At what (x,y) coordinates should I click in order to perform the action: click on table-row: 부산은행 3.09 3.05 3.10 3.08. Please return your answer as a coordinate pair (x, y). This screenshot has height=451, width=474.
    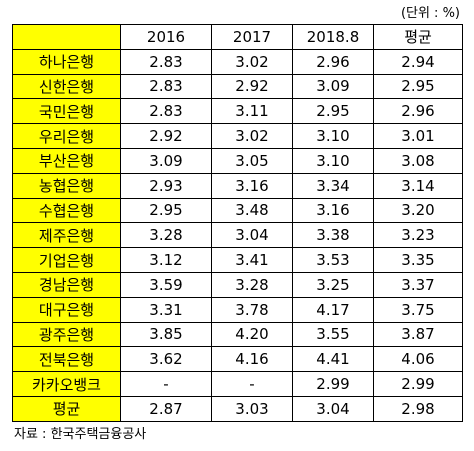
    Looking at the image, I should click on (237, 160).